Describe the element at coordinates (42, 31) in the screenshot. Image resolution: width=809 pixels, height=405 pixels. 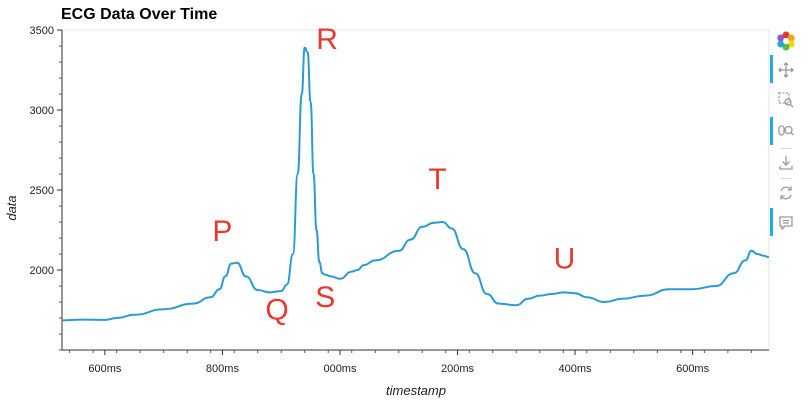
I see `y-tick-label: 3500` at that location.